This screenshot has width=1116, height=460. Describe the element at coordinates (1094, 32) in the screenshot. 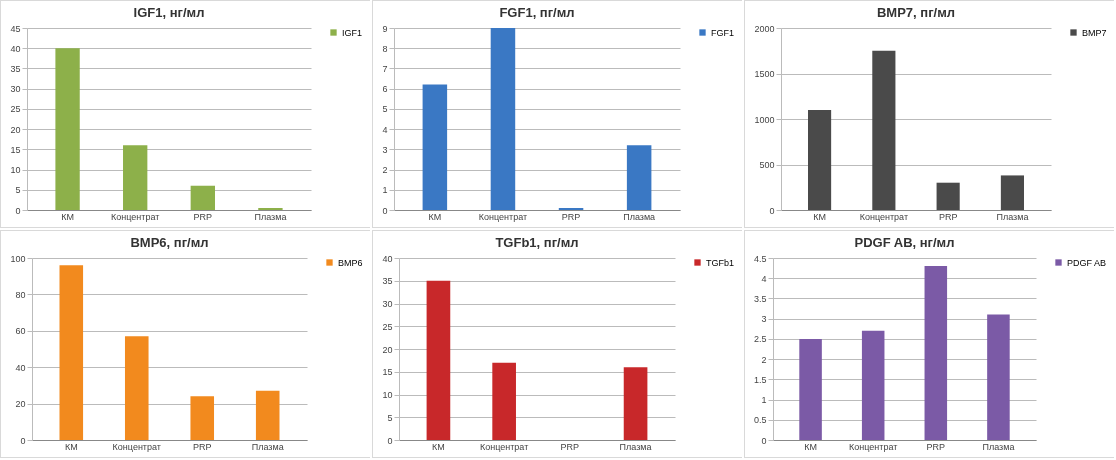

I see `legend-label: BMP7` at that location.